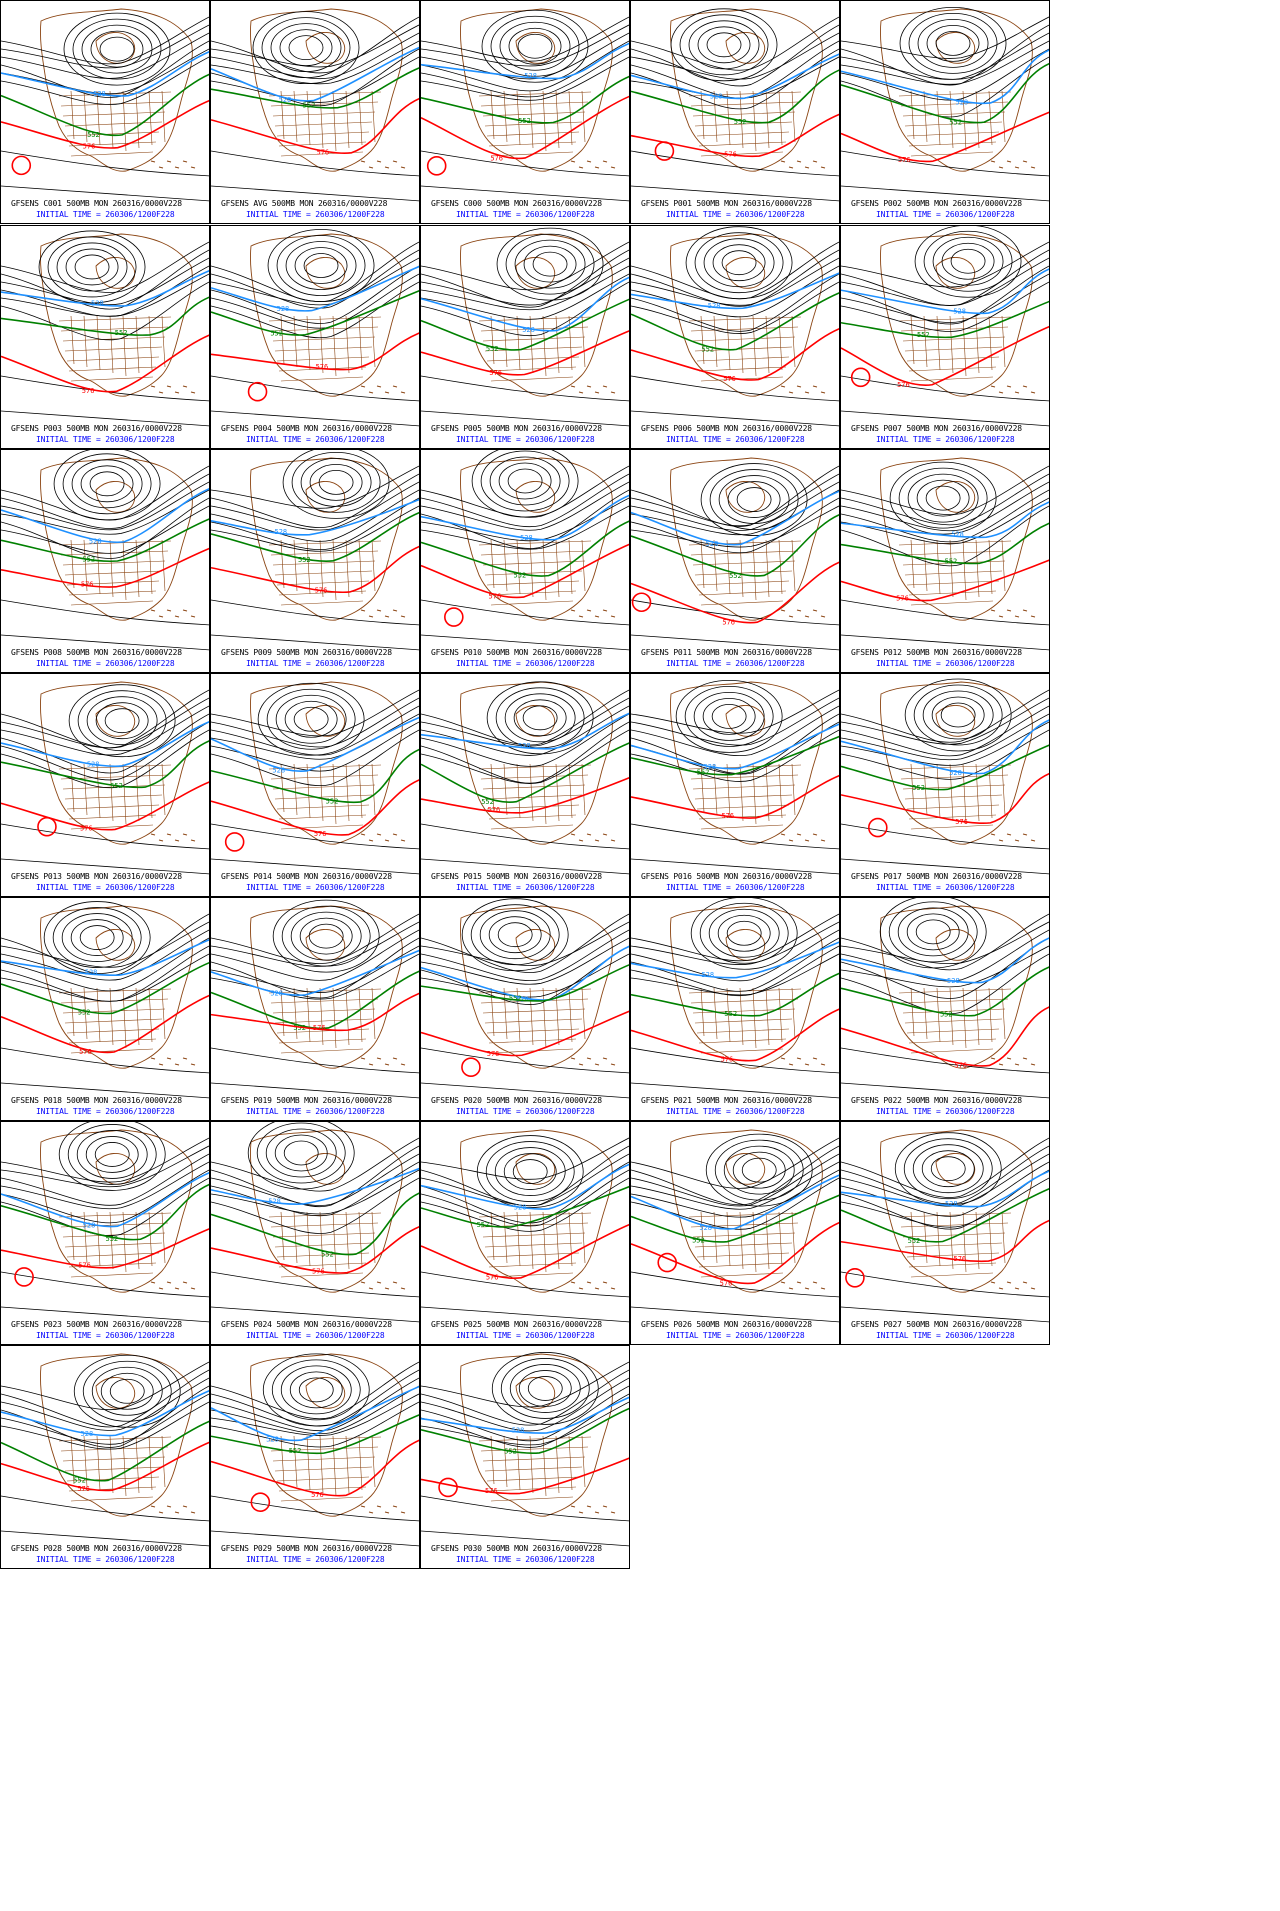 The height and width of the screenshot is (1911, 1280). Describe the element at coordinates (96, 876) in the screenshot. I see `panel-caption: GFSENS P013 500MB MON 260316/0000V228` at that location.